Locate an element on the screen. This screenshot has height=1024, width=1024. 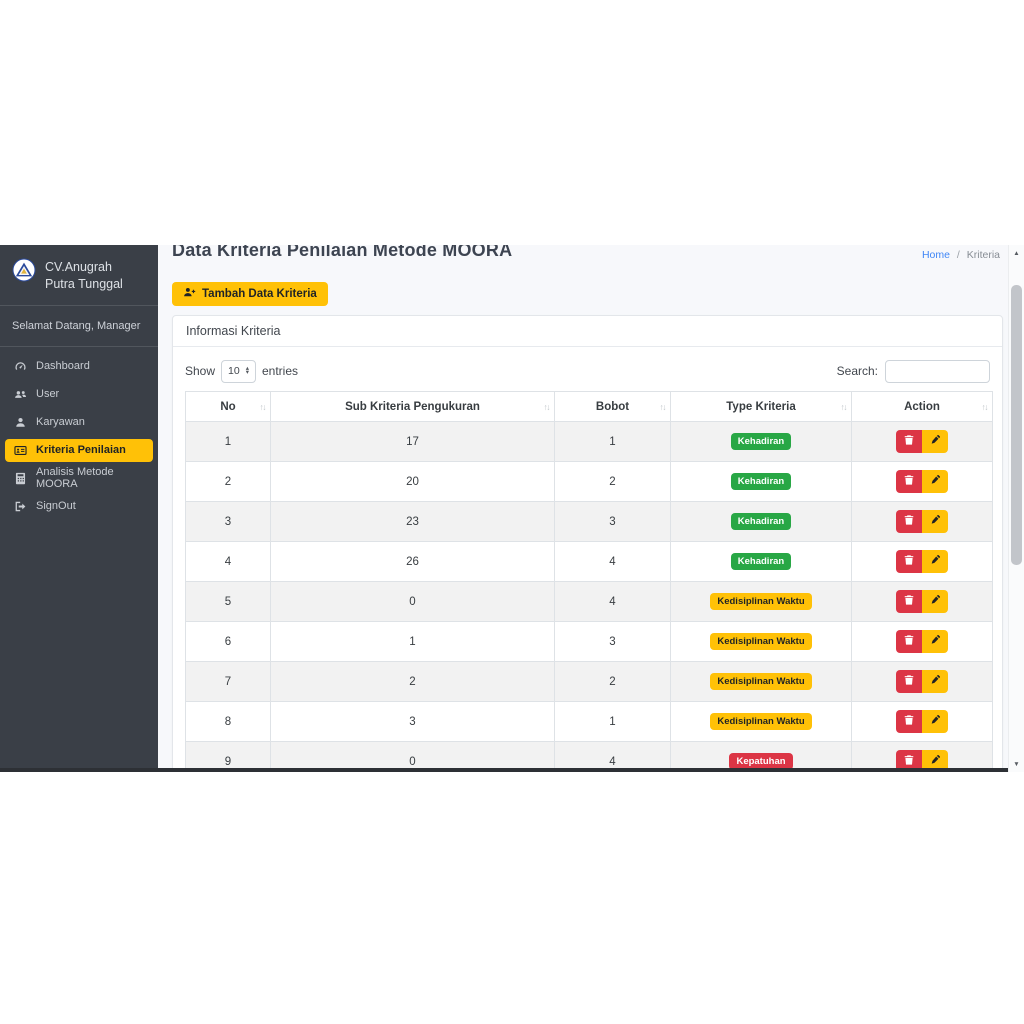
sidebar-item-kriteria-penilaian: Kriteria Penilaian is located at coordinates (79, 450).